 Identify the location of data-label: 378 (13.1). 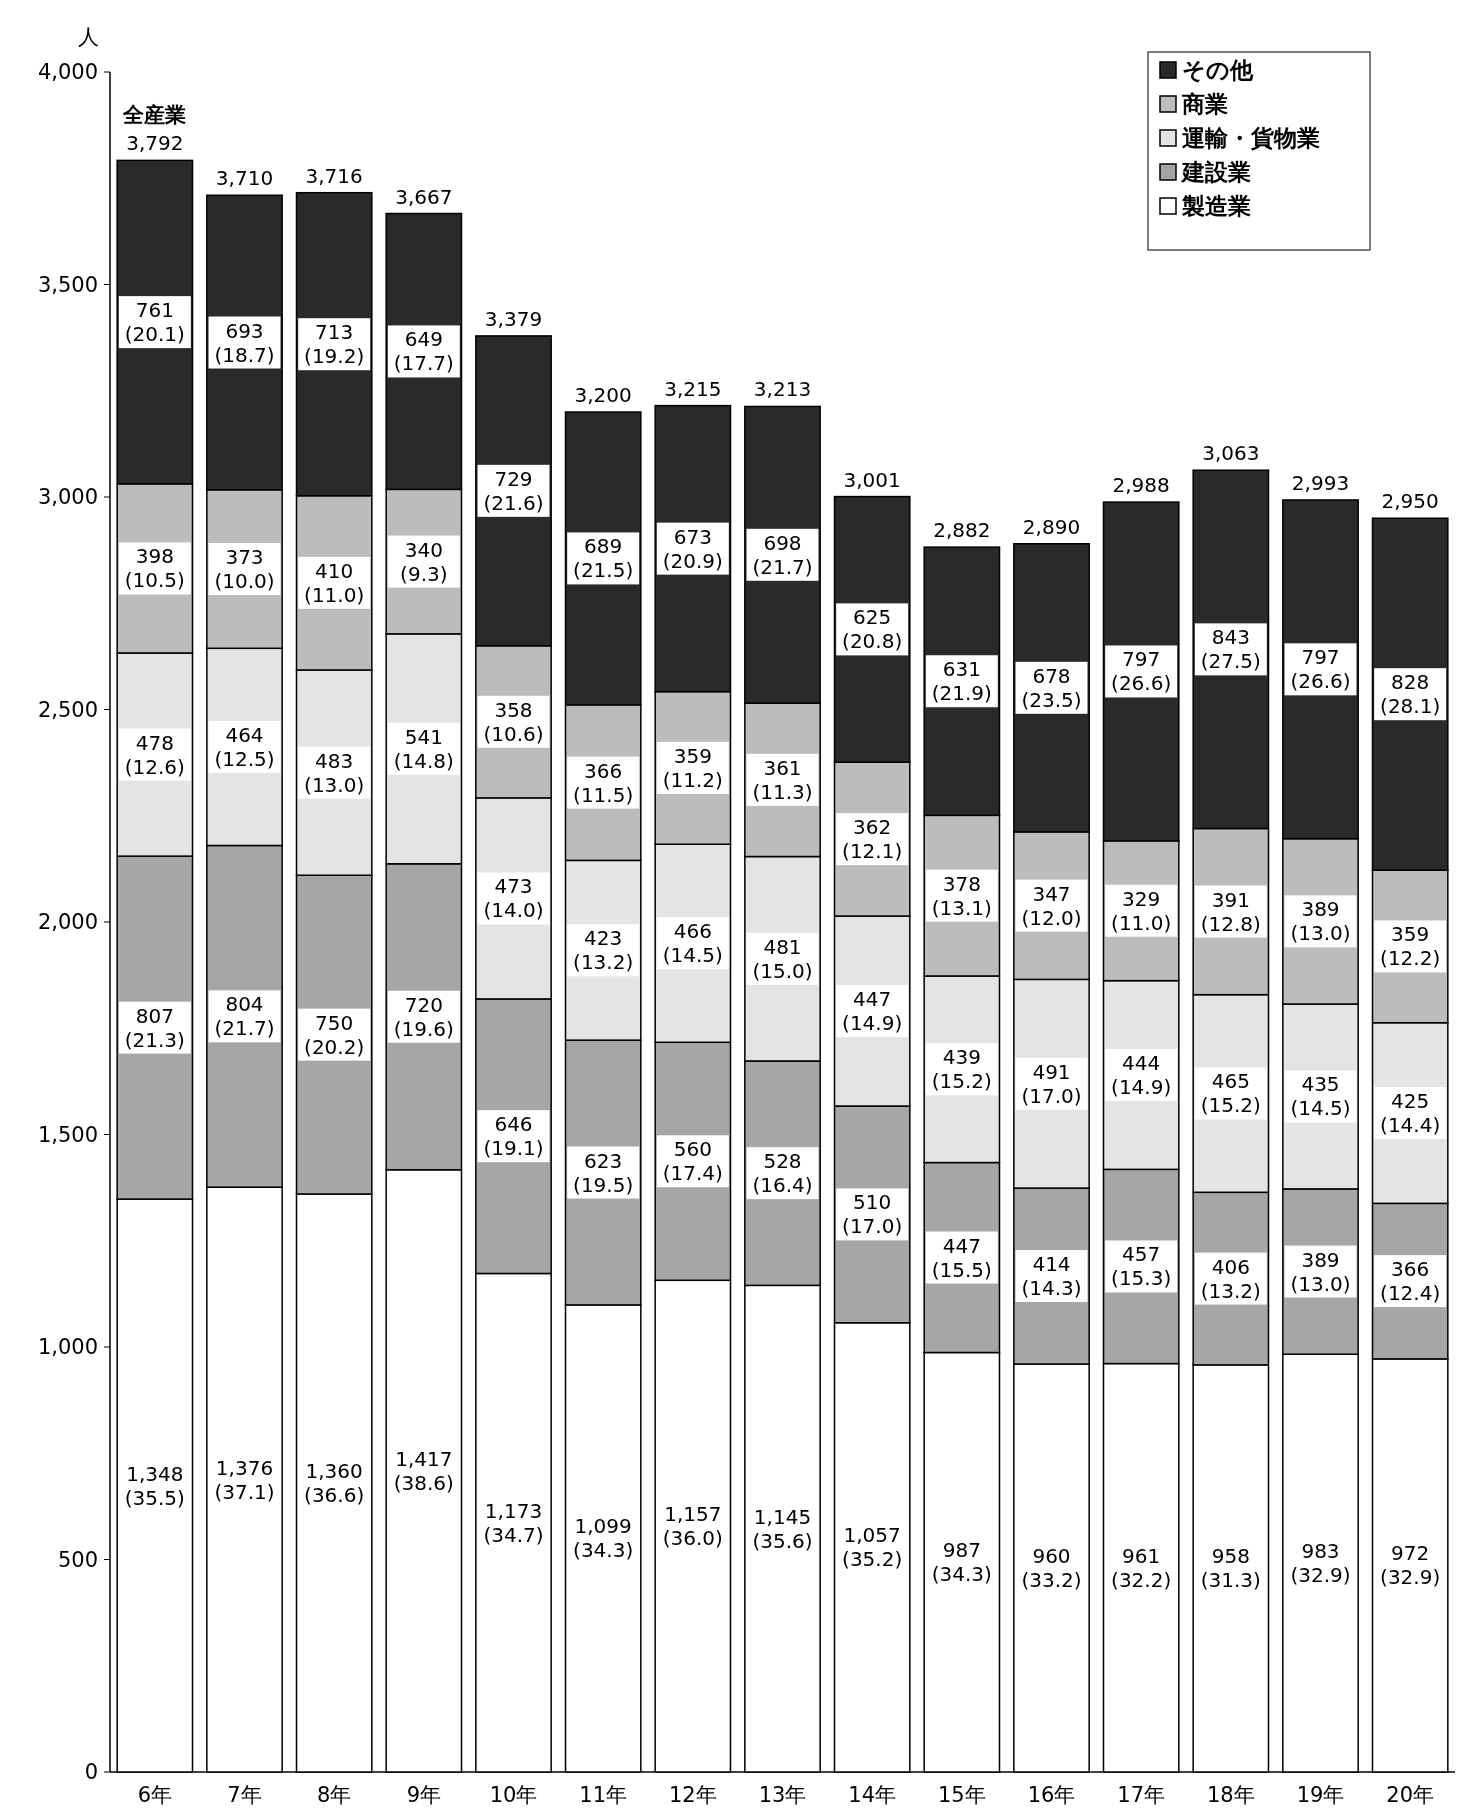
(961, 895).